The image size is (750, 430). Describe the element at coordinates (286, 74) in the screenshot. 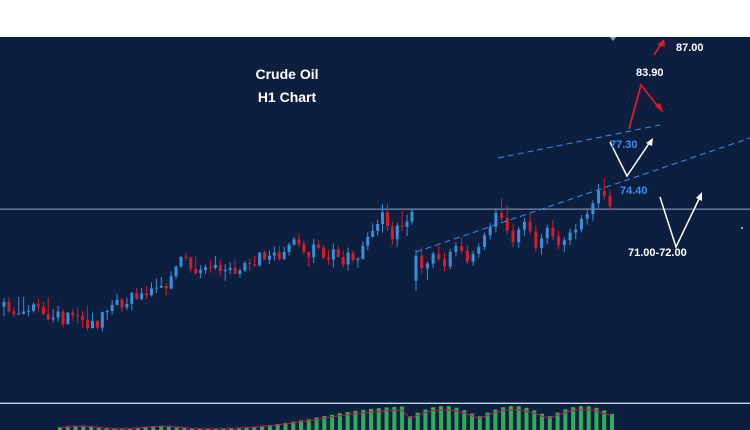

I see `title-line-1: Crude Oil` at that location.